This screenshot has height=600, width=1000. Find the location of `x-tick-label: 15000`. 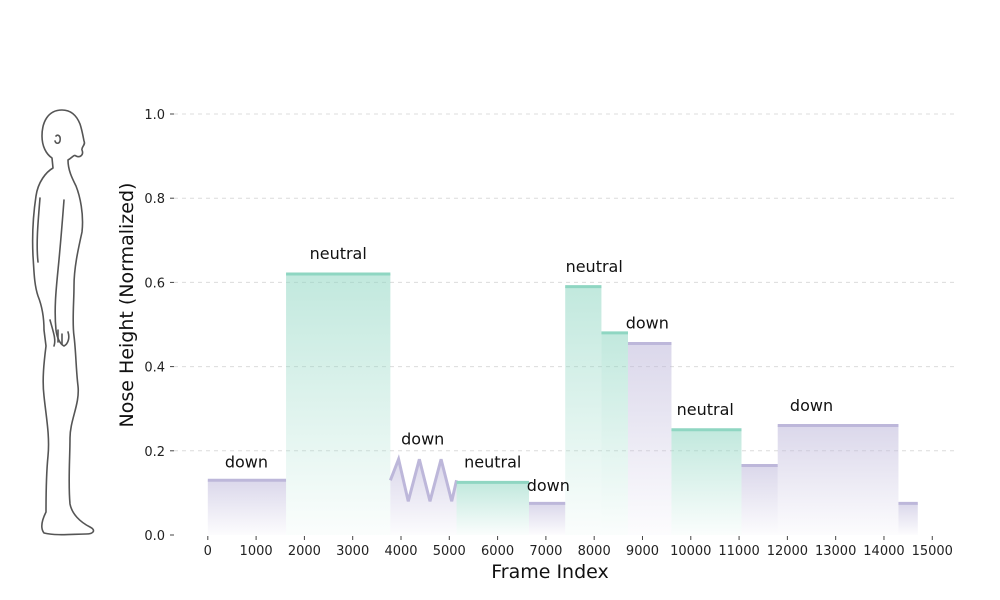

x-tick-label: 15000 is located at coordinates (932, 551).